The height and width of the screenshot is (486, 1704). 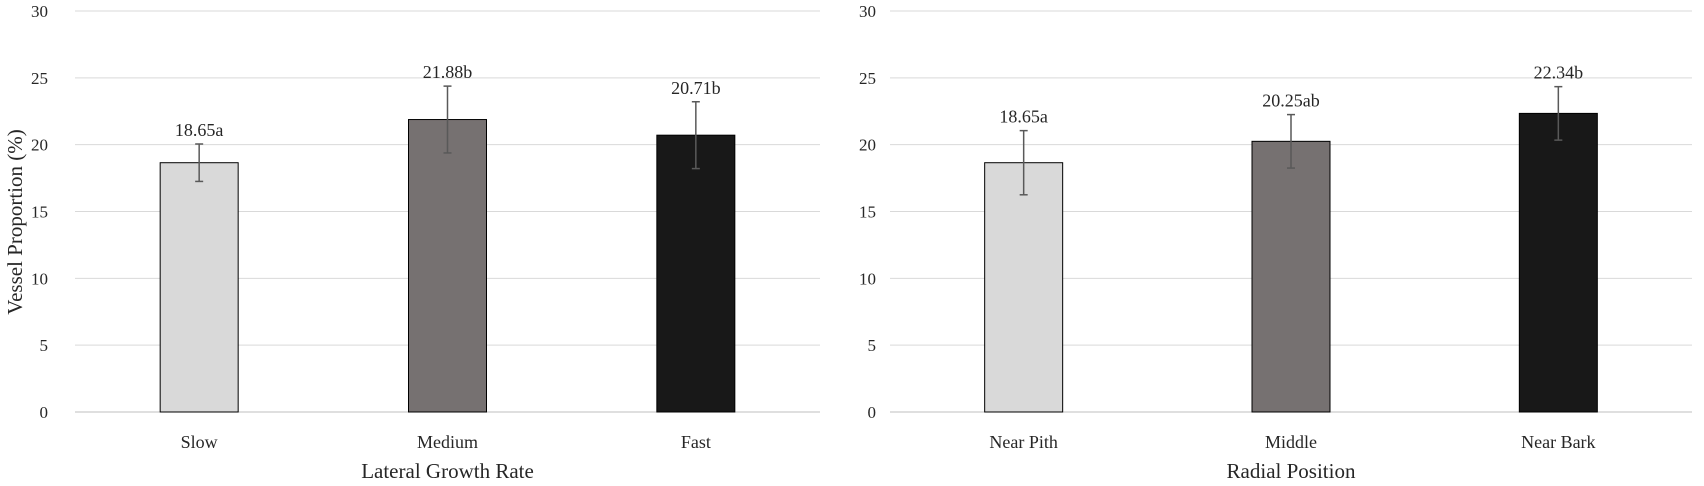 What do you see at coordinates (448, 72) in the screenshot?
I see `data-label: 21.88b` at bounding box center [448, 72].